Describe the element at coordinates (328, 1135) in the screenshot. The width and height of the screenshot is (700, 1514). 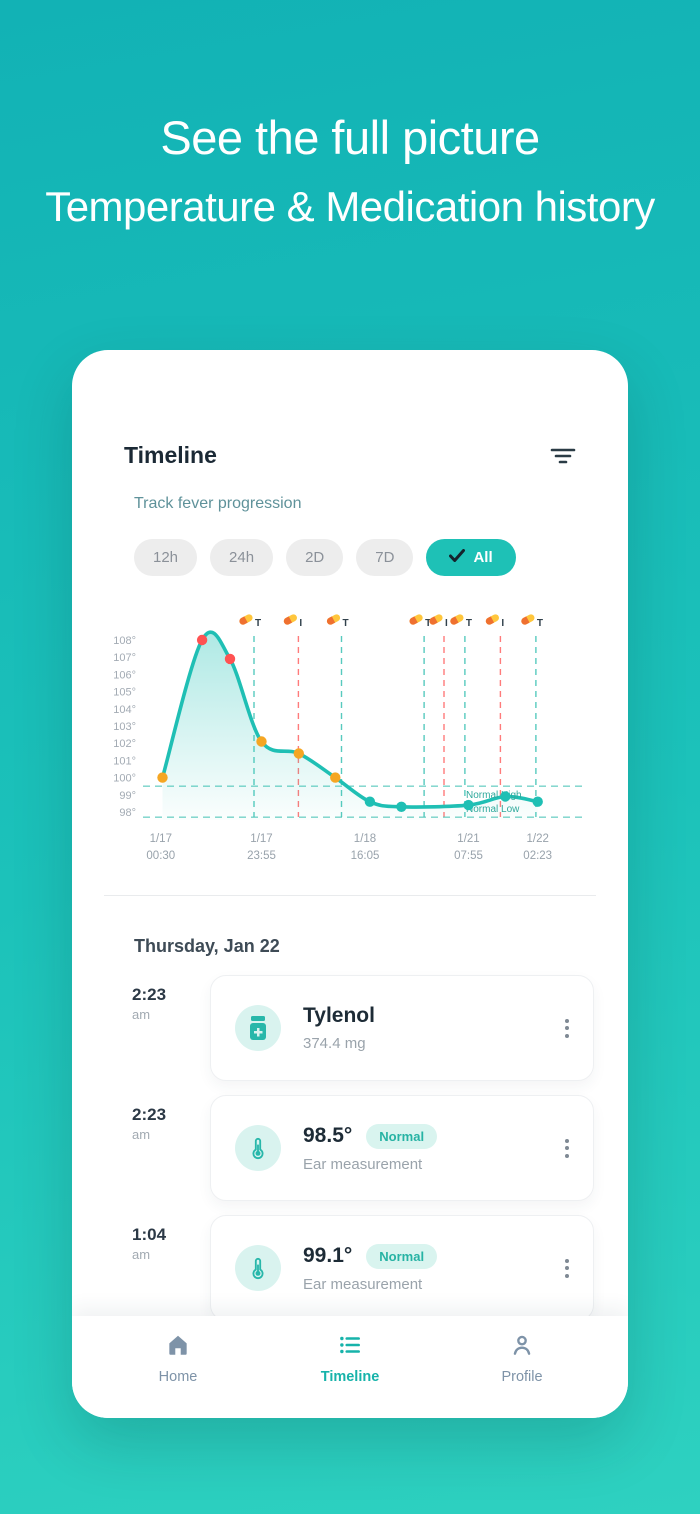
I see `entry-title: 98.5°` at that location.